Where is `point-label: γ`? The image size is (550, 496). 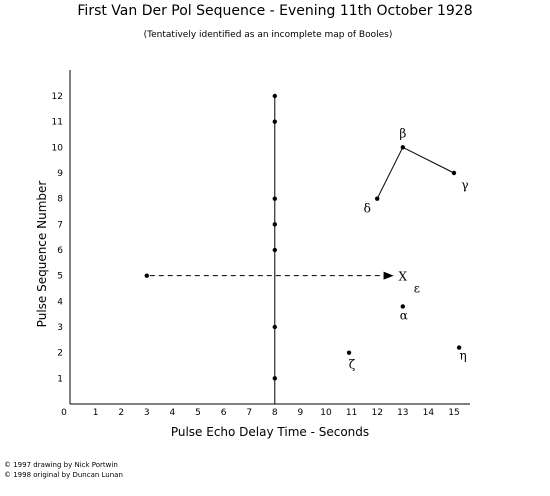
point-label: γ is located at coordinates (464, 185).